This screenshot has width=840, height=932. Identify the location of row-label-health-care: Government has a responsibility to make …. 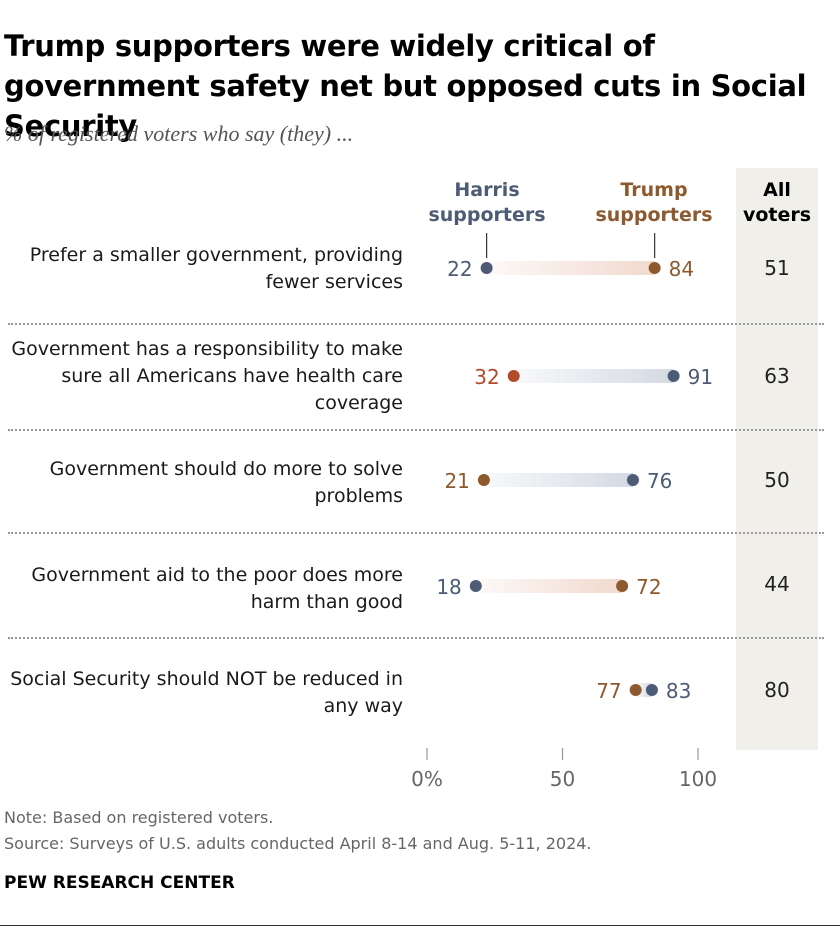
(207, 376).